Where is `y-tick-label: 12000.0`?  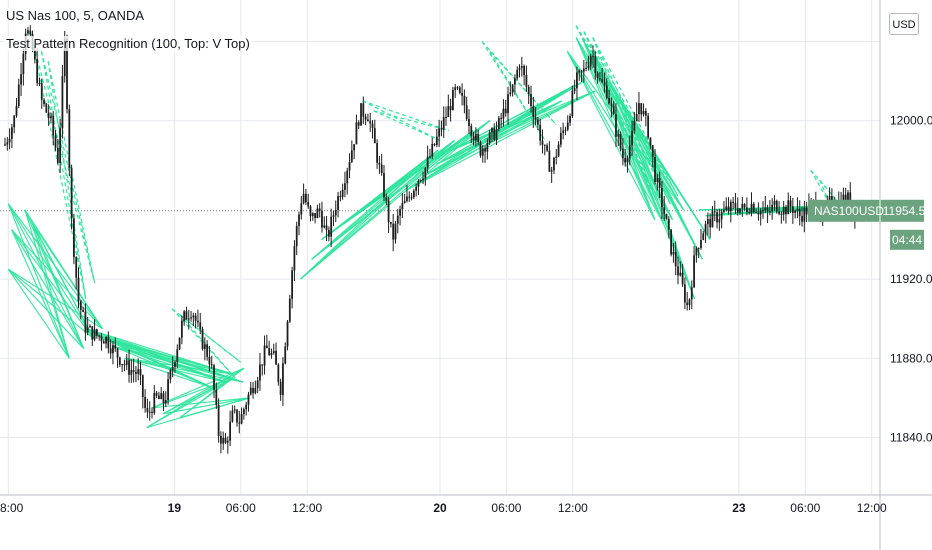 y-tick-label: 12000.0 is located at coordinates (911, 121).